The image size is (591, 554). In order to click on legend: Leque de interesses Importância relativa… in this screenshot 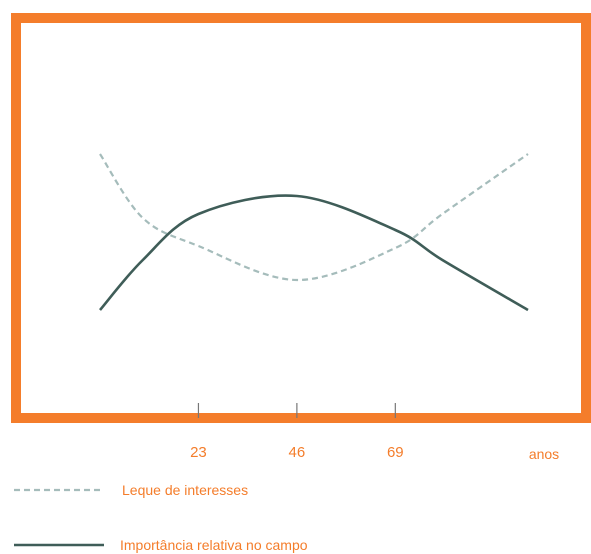, I will do `click(161, 517)`.